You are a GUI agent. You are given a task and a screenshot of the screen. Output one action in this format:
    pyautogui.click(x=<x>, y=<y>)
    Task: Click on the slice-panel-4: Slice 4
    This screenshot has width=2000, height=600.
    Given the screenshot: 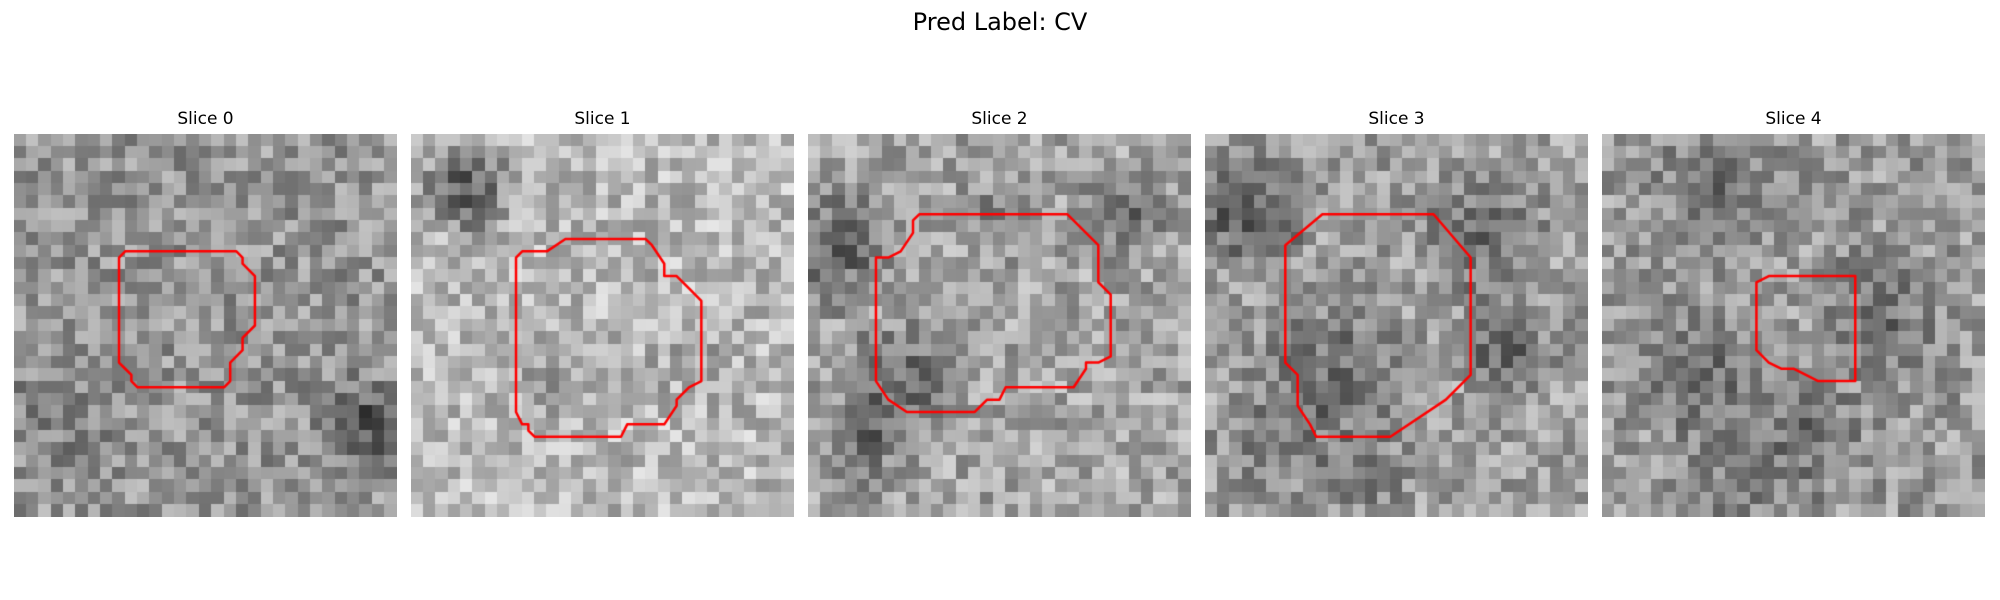 What is the action you would take?
    pyautogui.click(x=1793, y=312)
    